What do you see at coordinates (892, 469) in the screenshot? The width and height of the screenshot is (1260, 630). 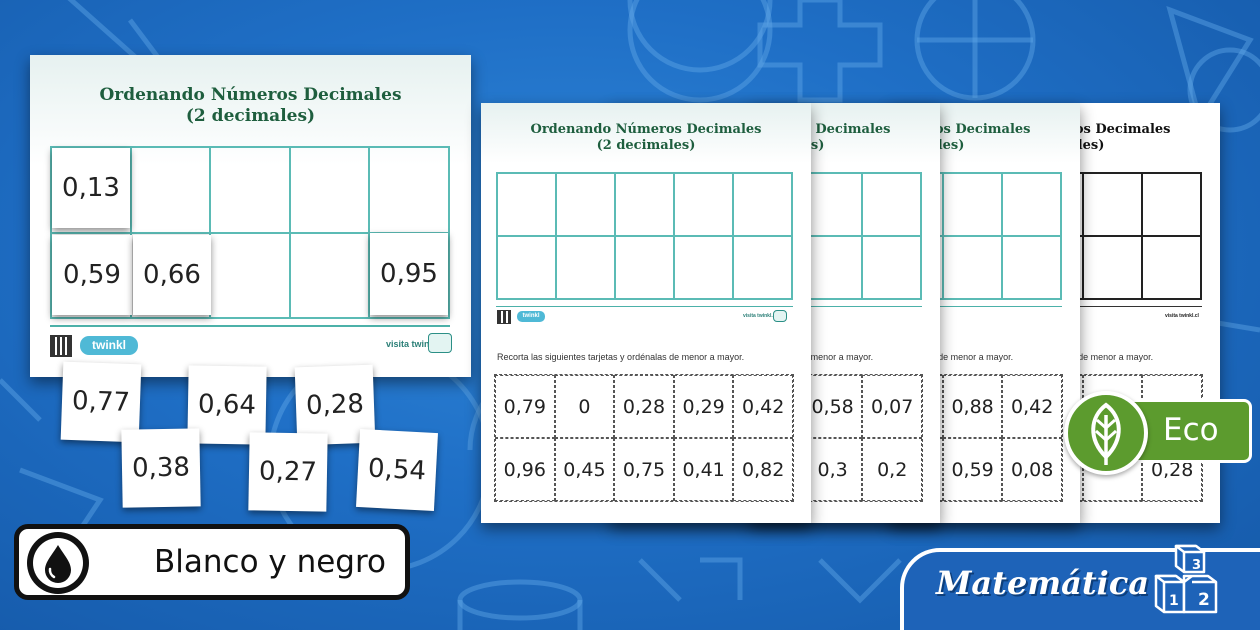 I see `cut-card: 0,2` at bounding box center [892, 469].